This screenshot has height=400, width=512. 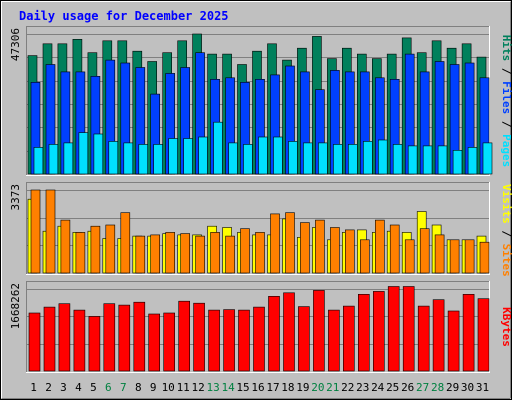 I want to click on x-tick-label: 3, so click(x=63, y=387).